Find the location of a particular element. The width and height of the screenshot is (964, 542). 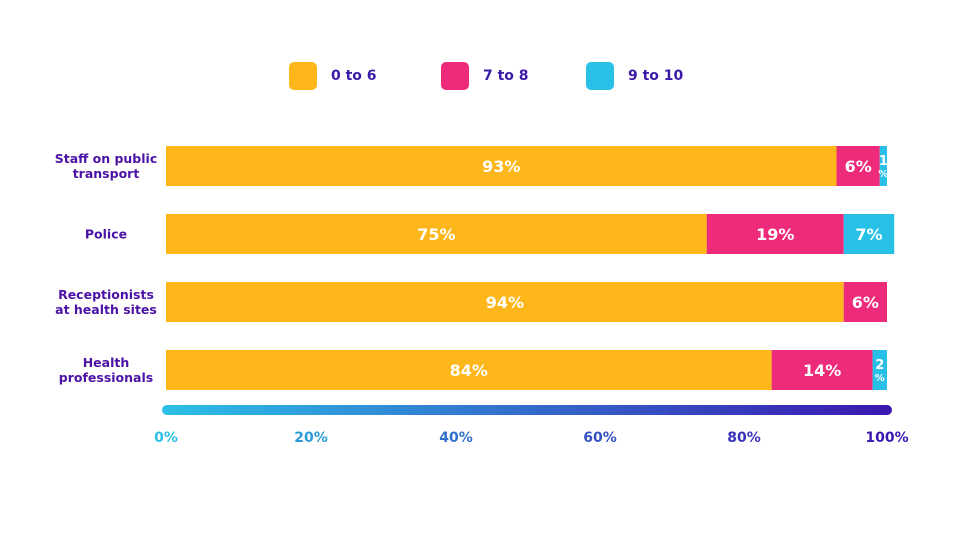

category-label: Receptionists is located at coordinates (106, 294).